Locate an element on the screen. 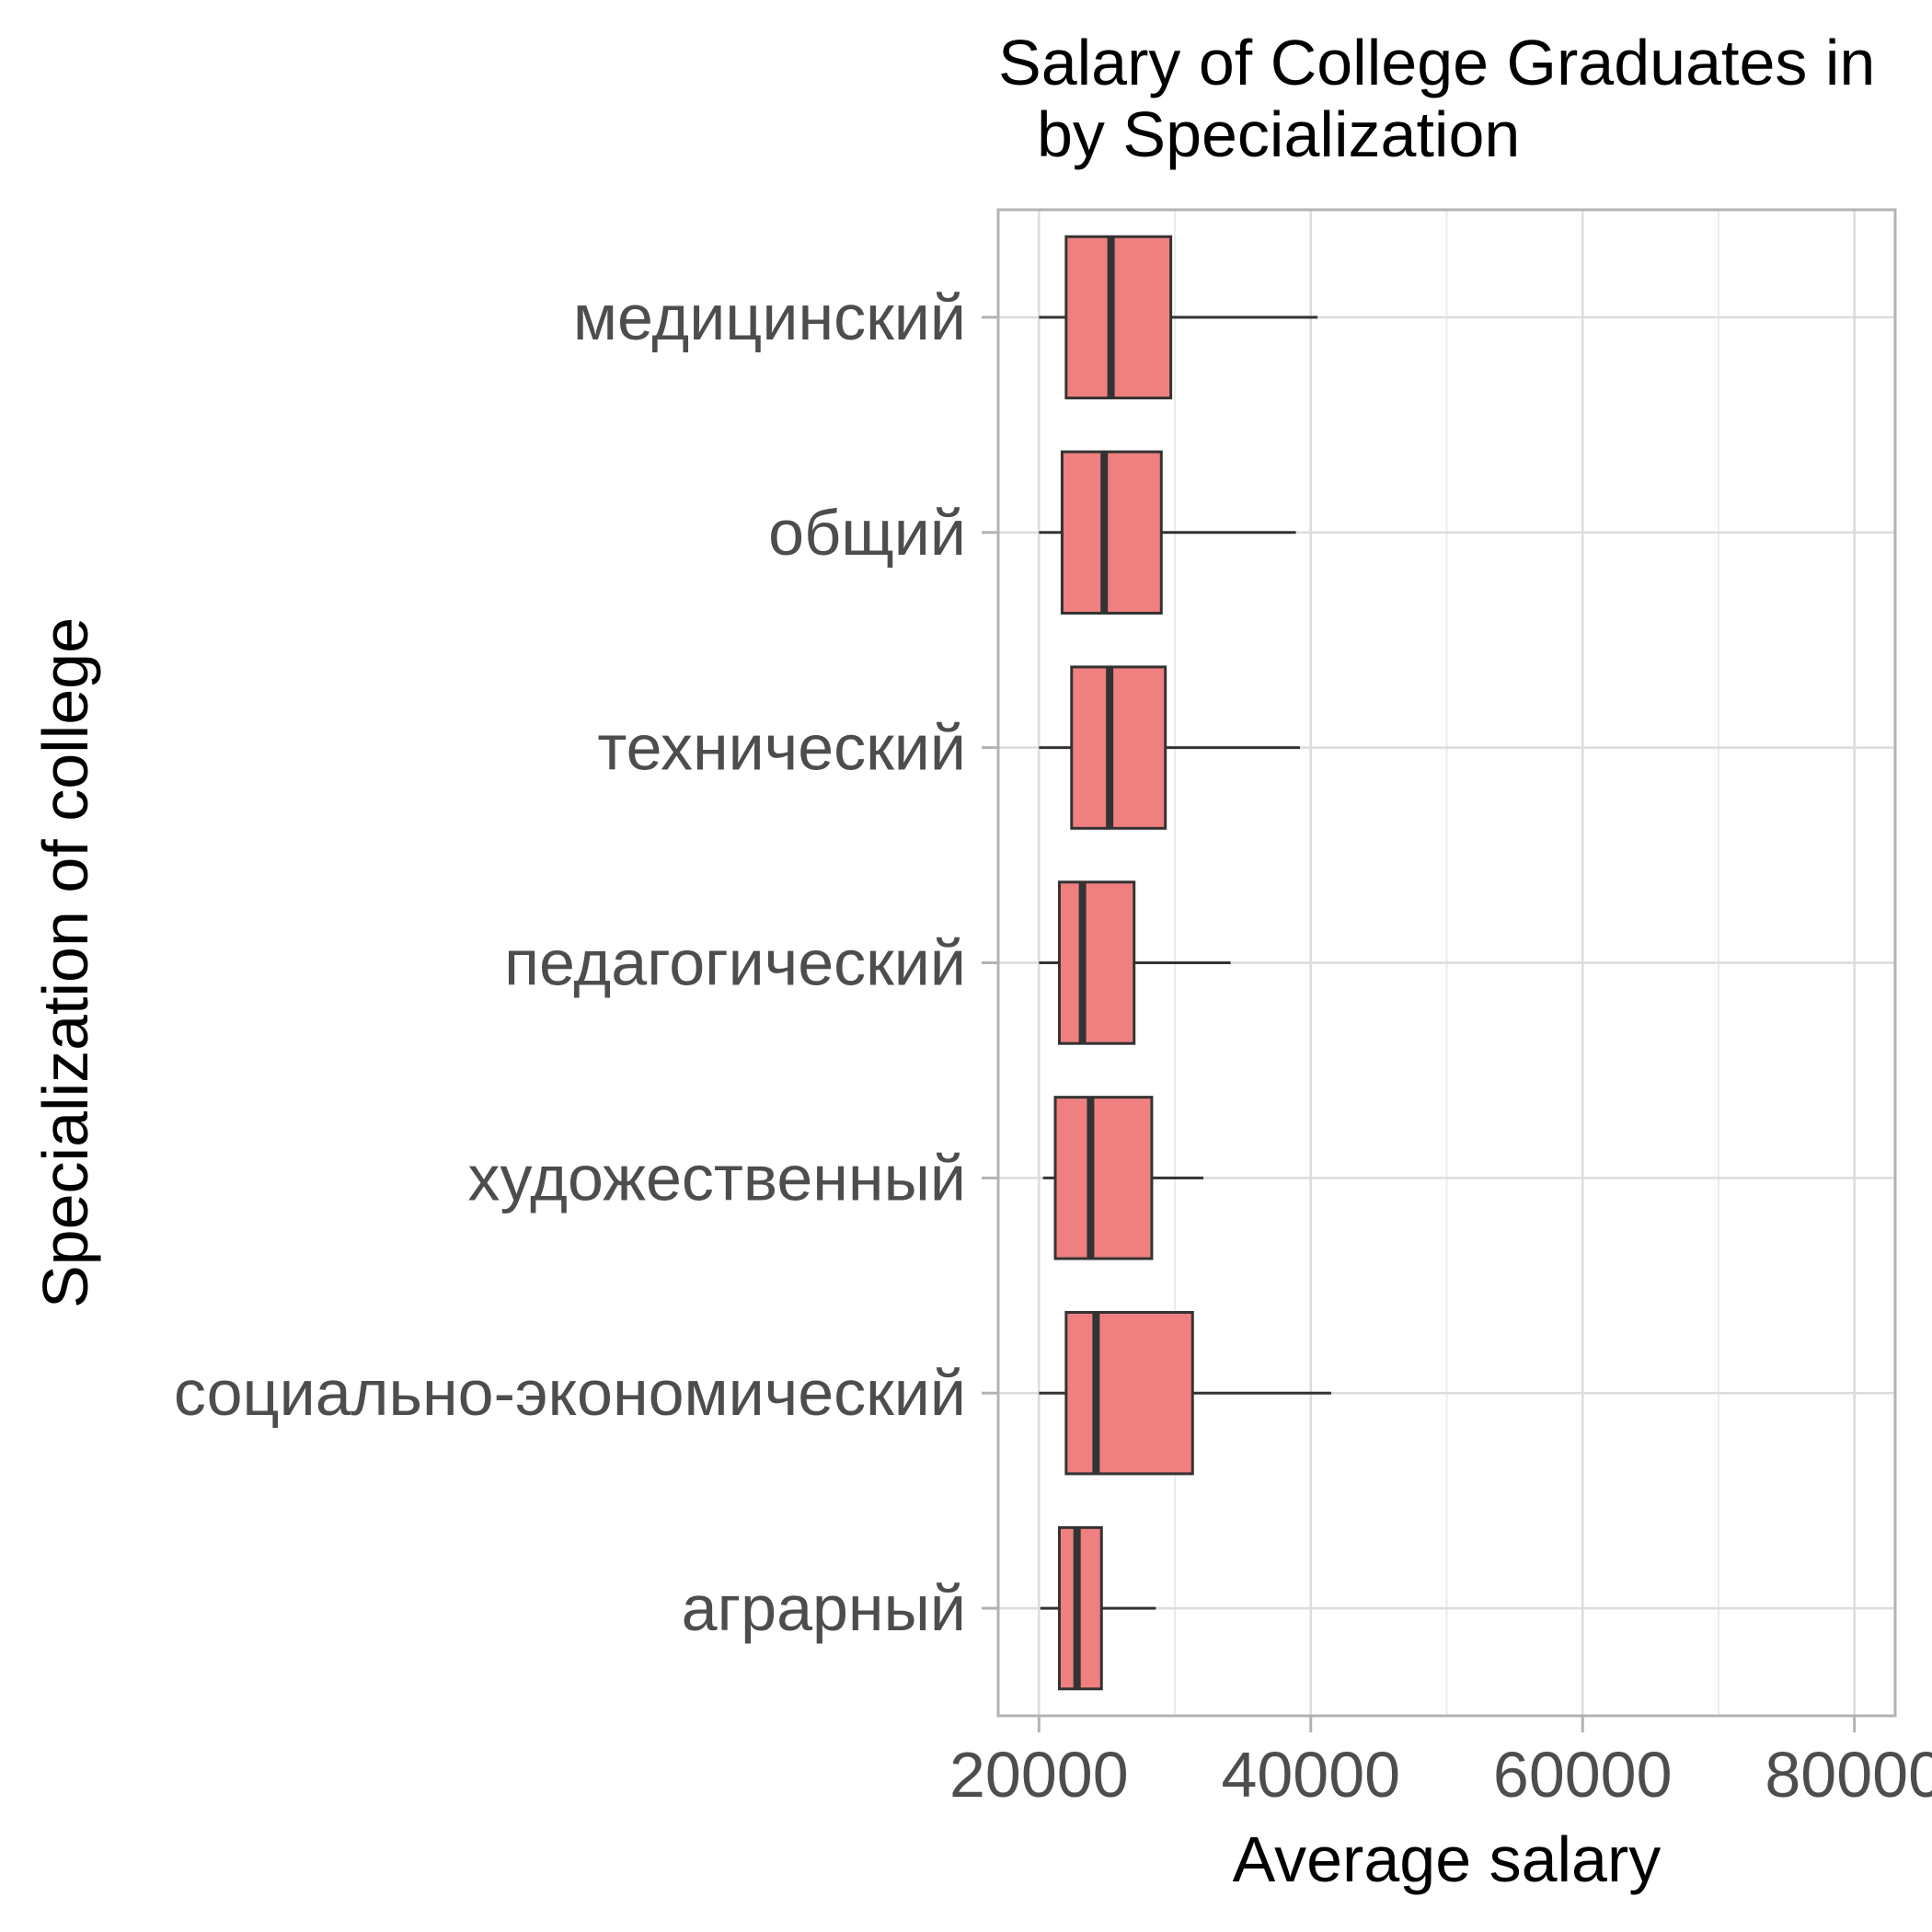 The width and height of the screenshot is (1932, 1932). x-tick-label: 60000 is located at coordinates (1583, 1775).